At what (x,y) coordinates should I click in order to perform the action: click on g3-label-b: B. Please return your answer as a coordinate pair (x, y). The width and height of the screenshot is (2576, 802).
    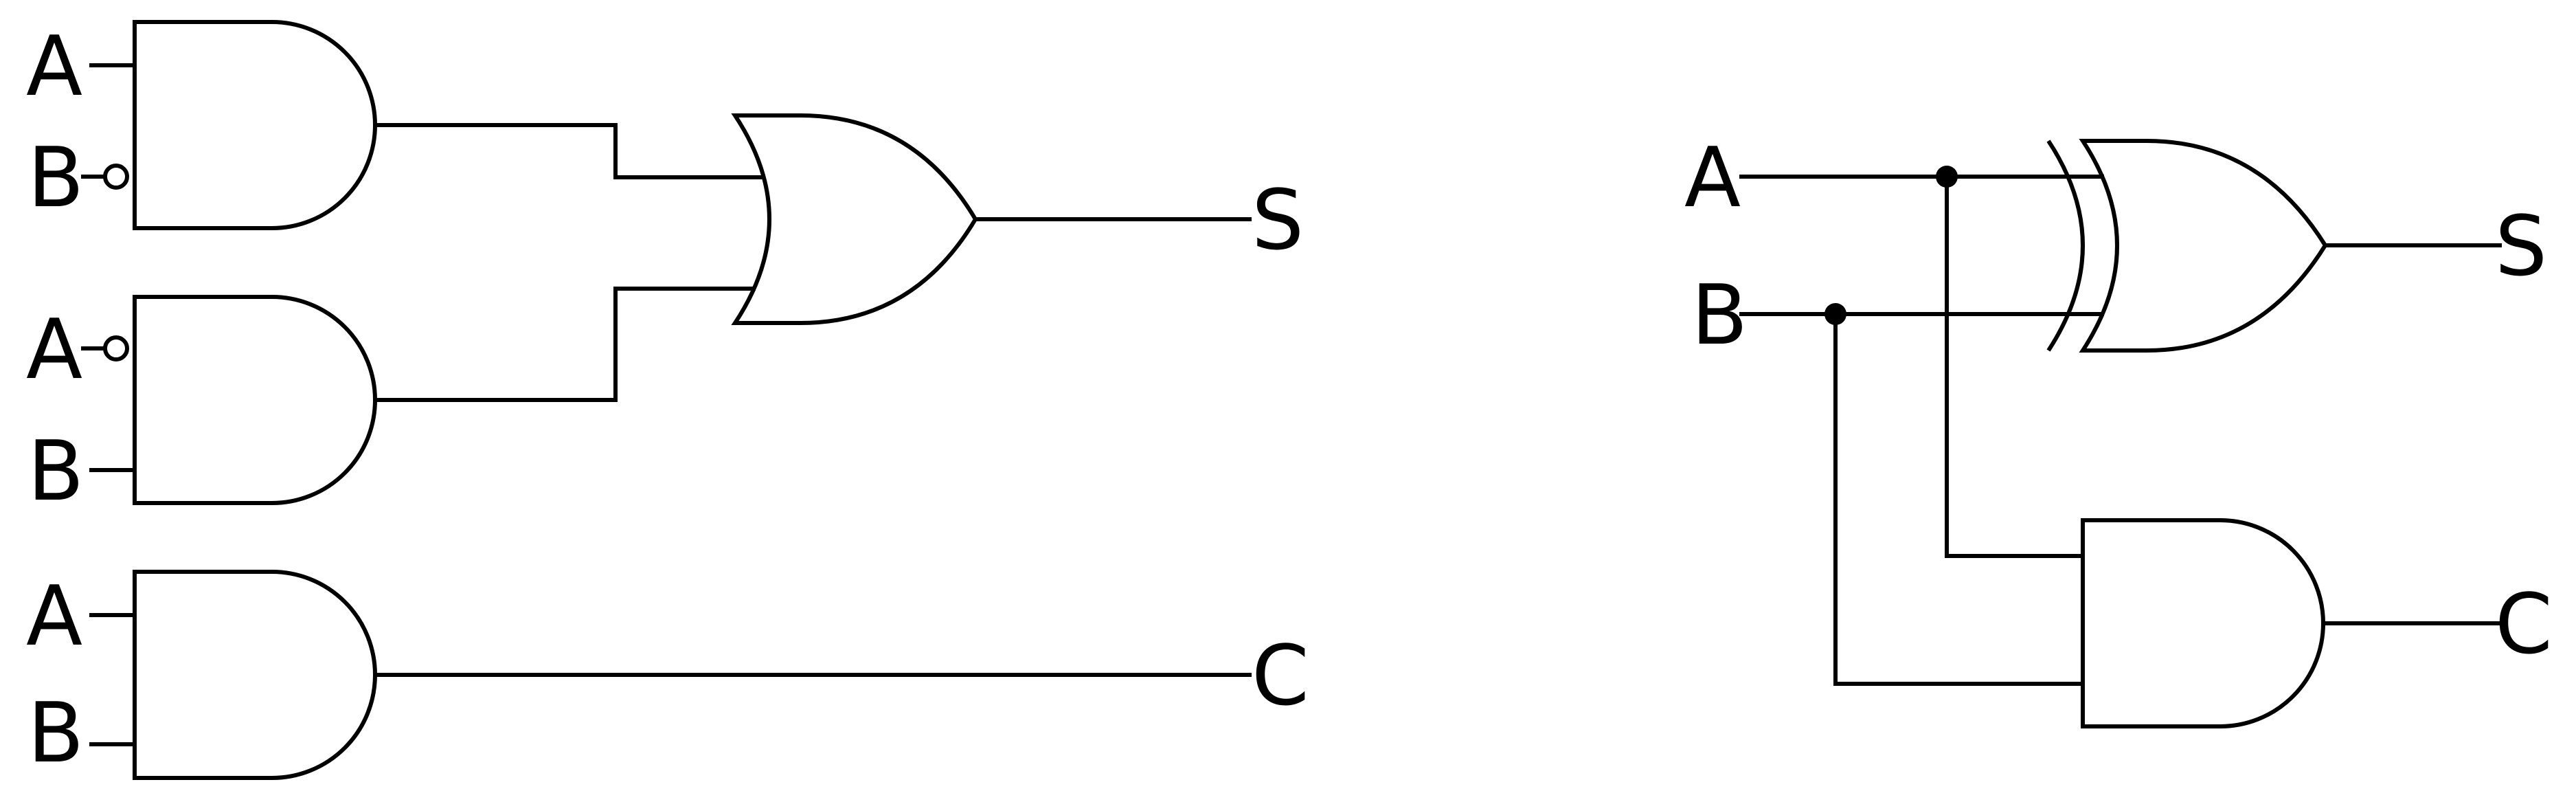
    Looking at the image, I should click on (55, 733).